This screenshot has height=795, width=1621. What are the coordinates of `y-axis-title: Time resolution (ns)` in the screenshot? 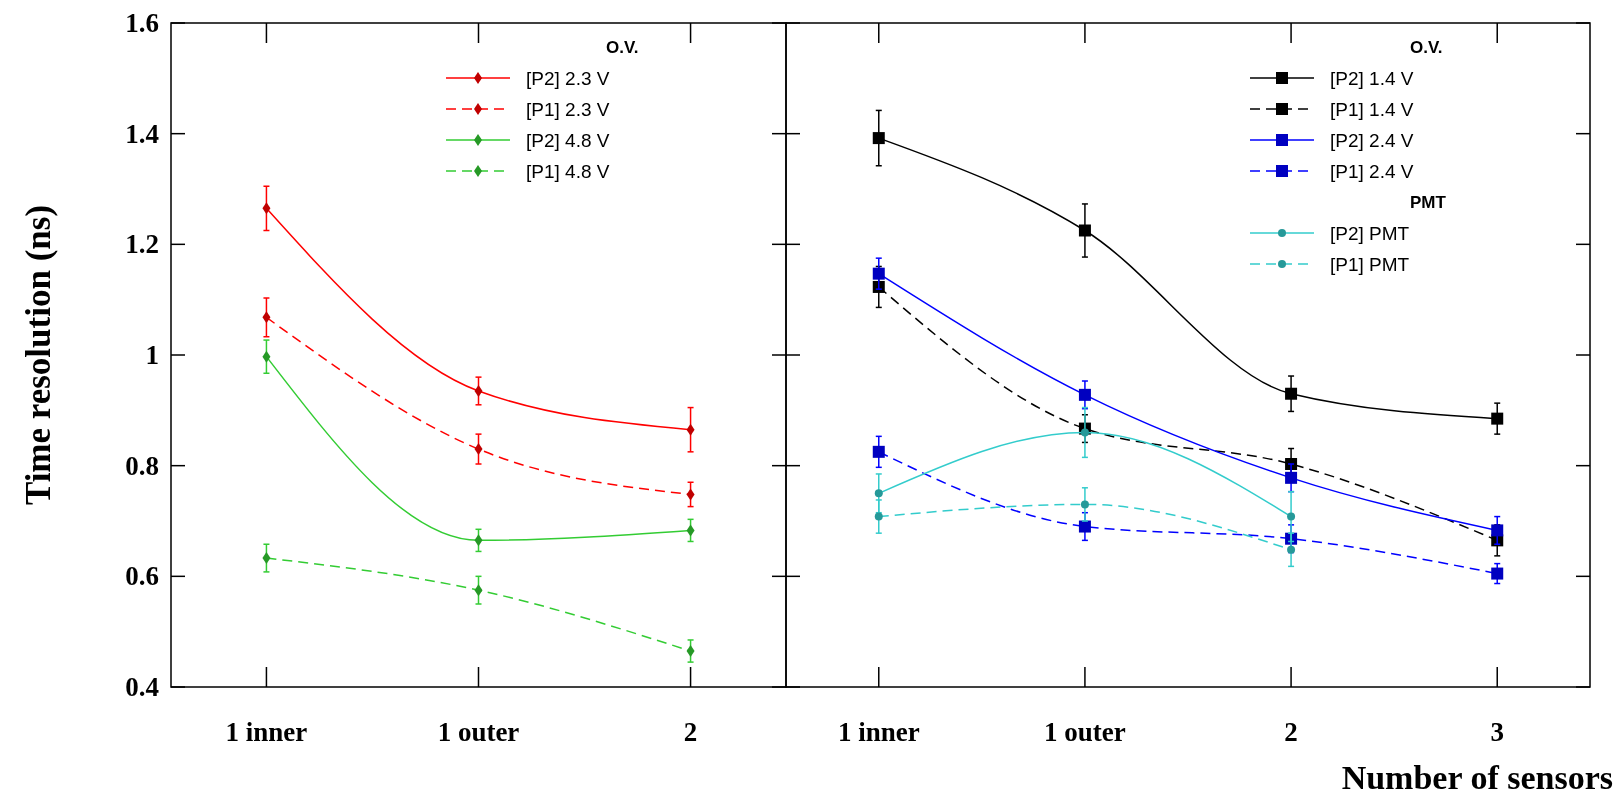 It's located at (38, 355).